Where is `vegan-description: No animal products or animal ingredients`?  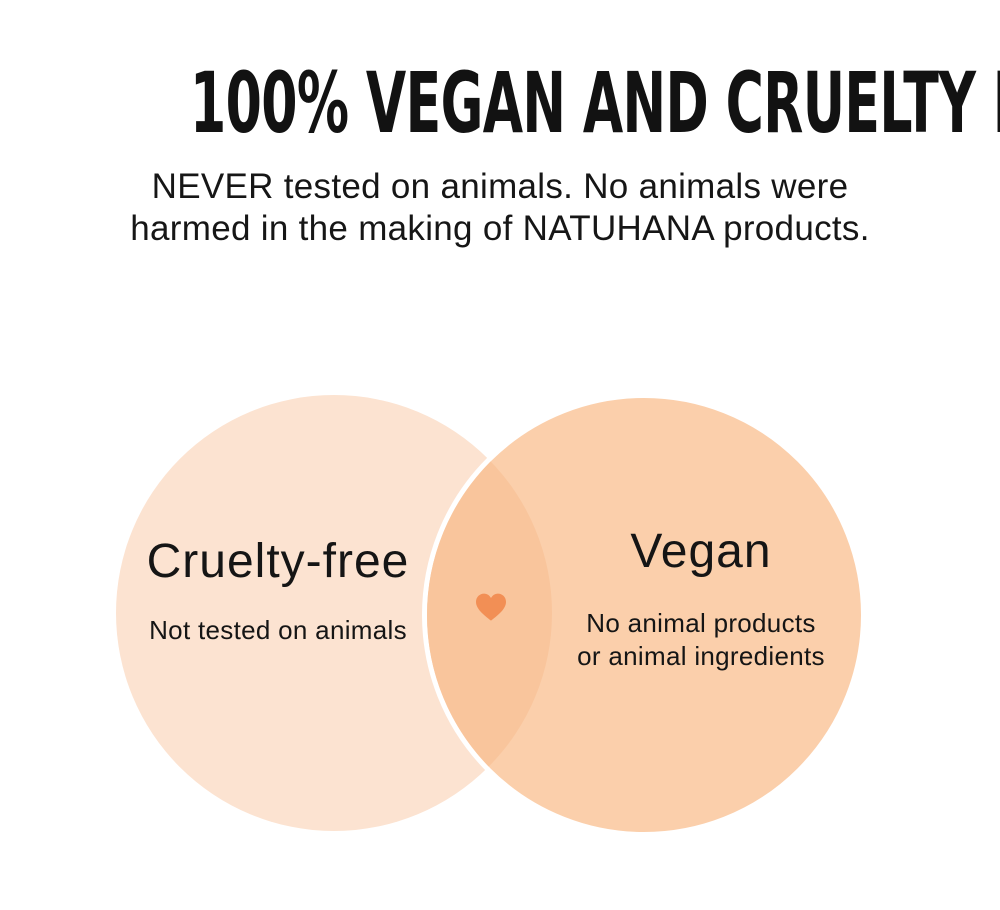
vegan-description: No animal products or animal ingredients is located at coordinates (701, 640).